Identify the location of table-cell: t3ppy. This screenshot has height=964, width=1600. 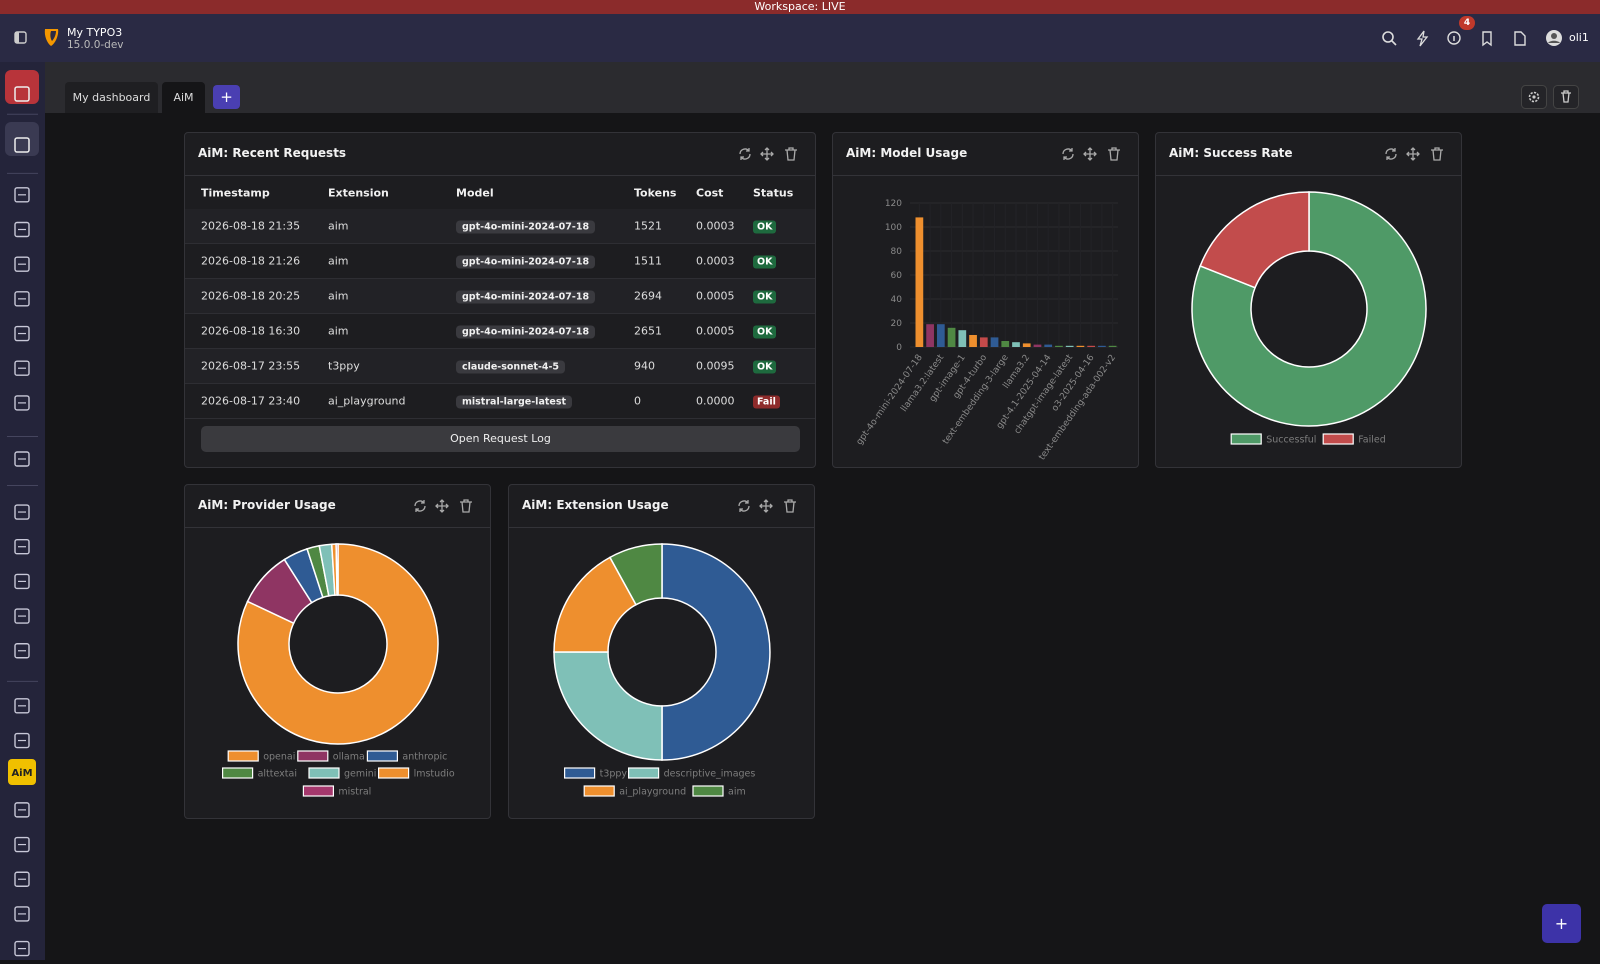
(344, 366).